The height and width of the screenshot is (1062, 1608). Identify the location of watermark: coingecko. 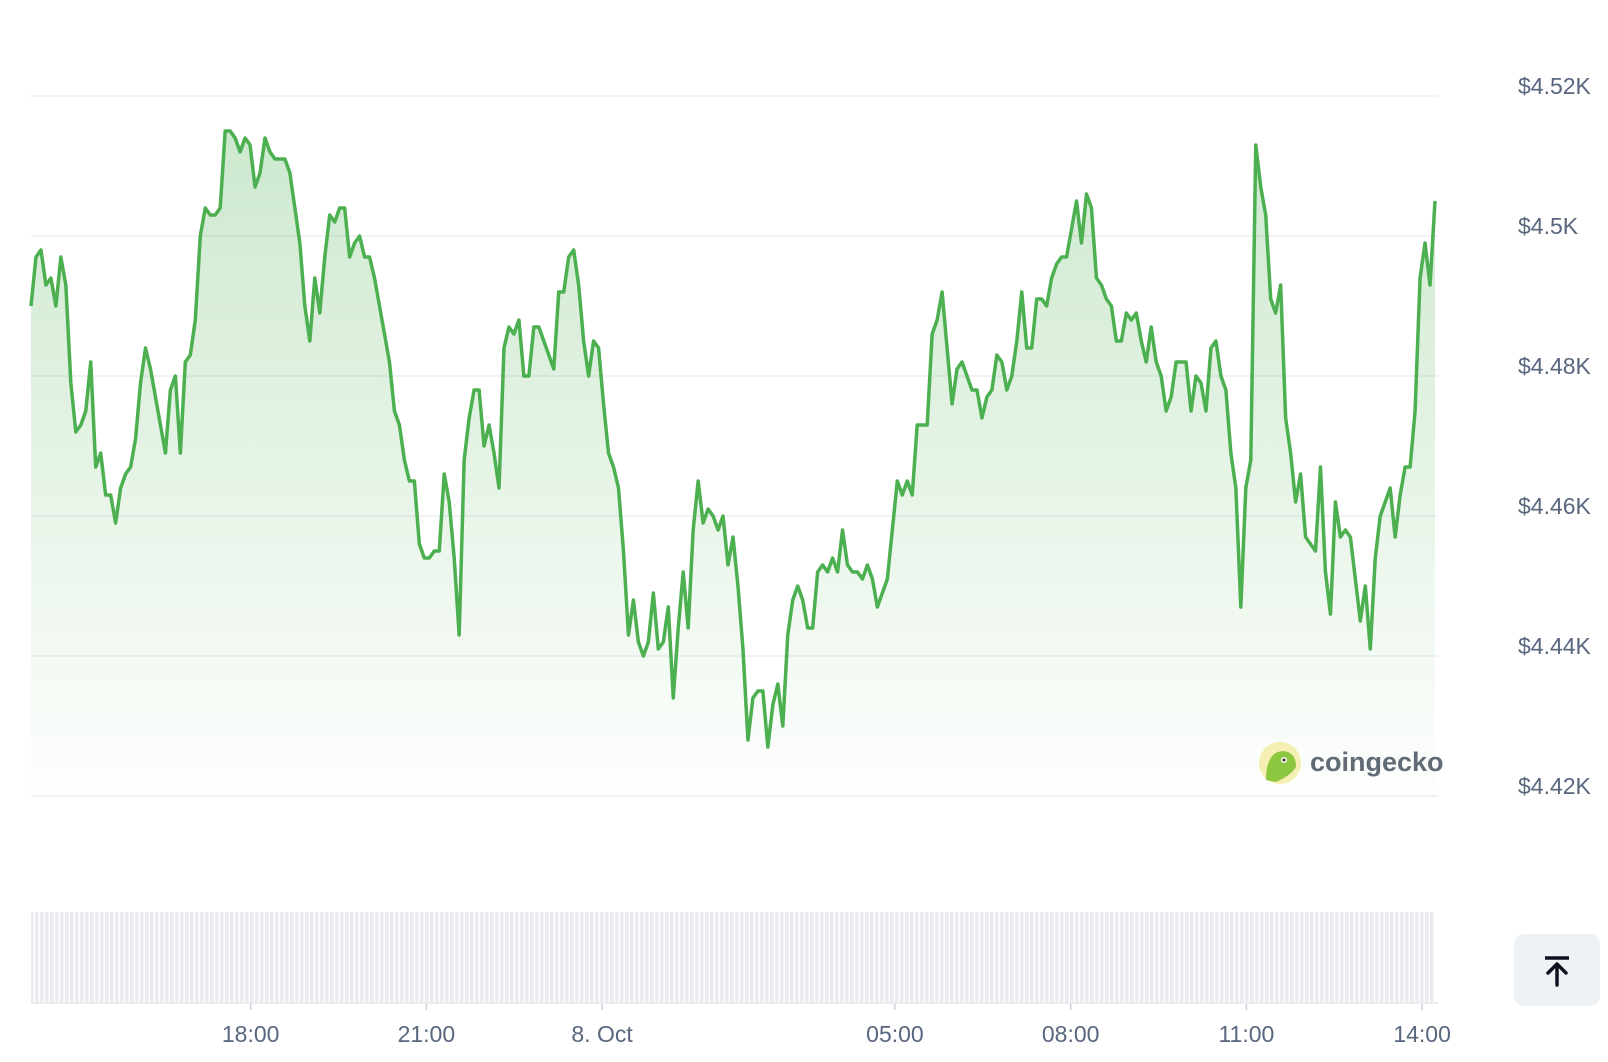
(1351, 763).